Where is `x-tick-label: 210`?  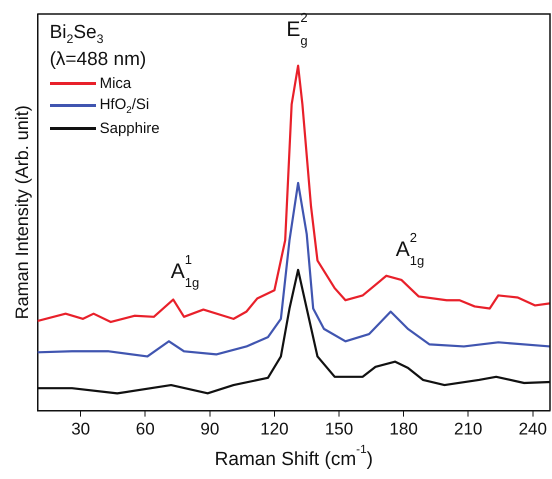
x-tick-label: 210 is located at coordinates (468, 428).